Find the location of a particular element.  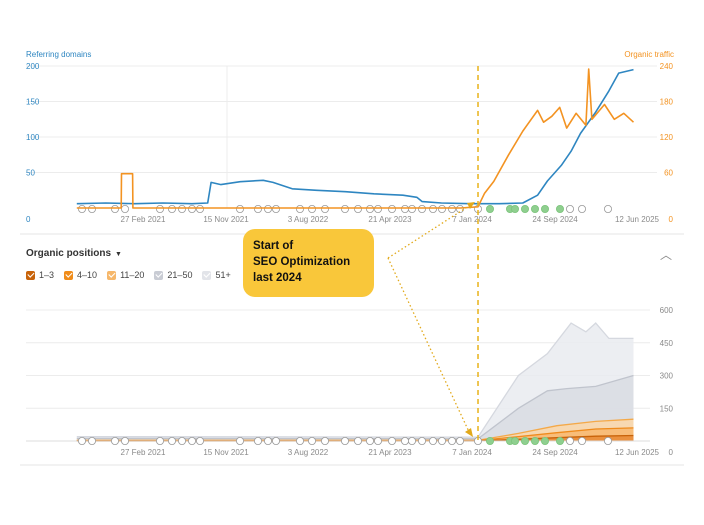

legend-item-4-10: 4–10 is located at coordinates (80, 275).